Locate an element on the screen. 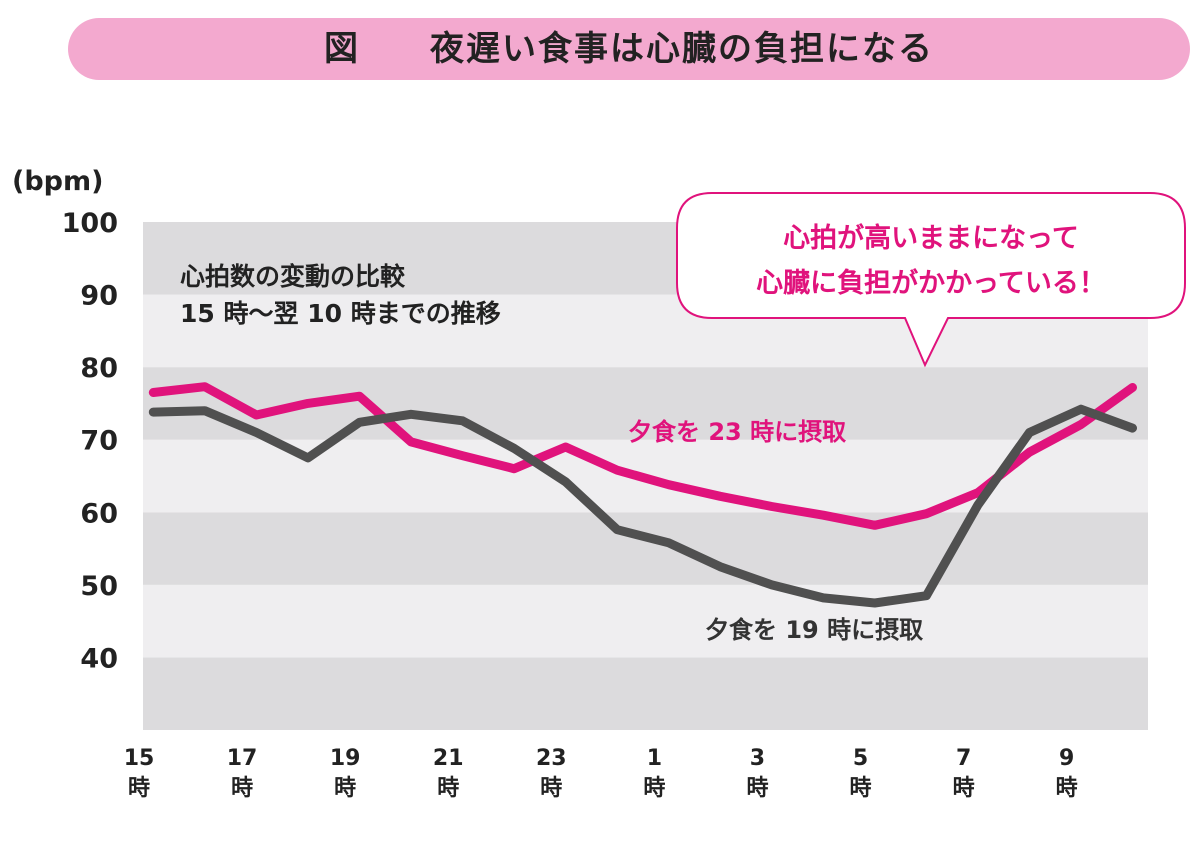 Image resolution: width=1200 pixels, height=859 pixels. callout-text-line1: 心拍が高いままになって is located at coordinates (931, 238).